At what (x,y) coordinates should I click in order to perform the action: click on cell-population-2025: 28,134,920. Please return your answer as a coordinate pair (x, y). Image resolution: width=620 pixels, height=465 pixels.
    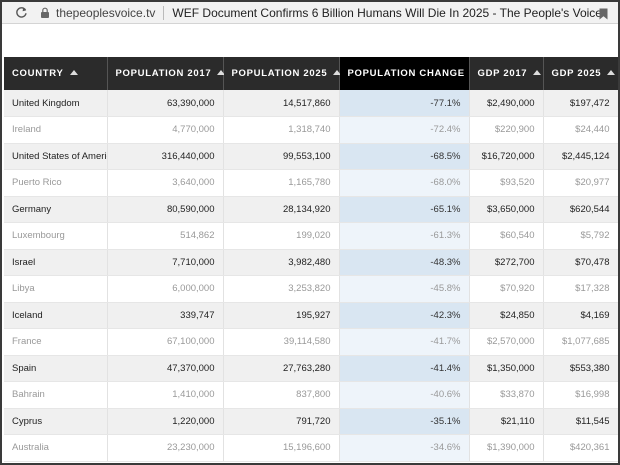
    Looking at the image, I should click on (281, 209).